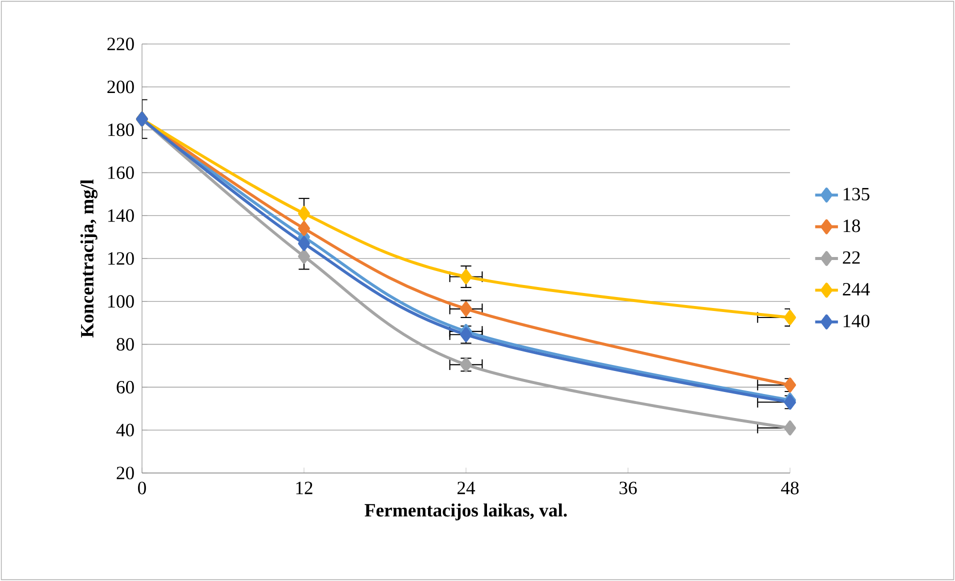 The height and width of the screenshot is (581, 955). I want to click on y-tick-label: 20, so click(125, 473).